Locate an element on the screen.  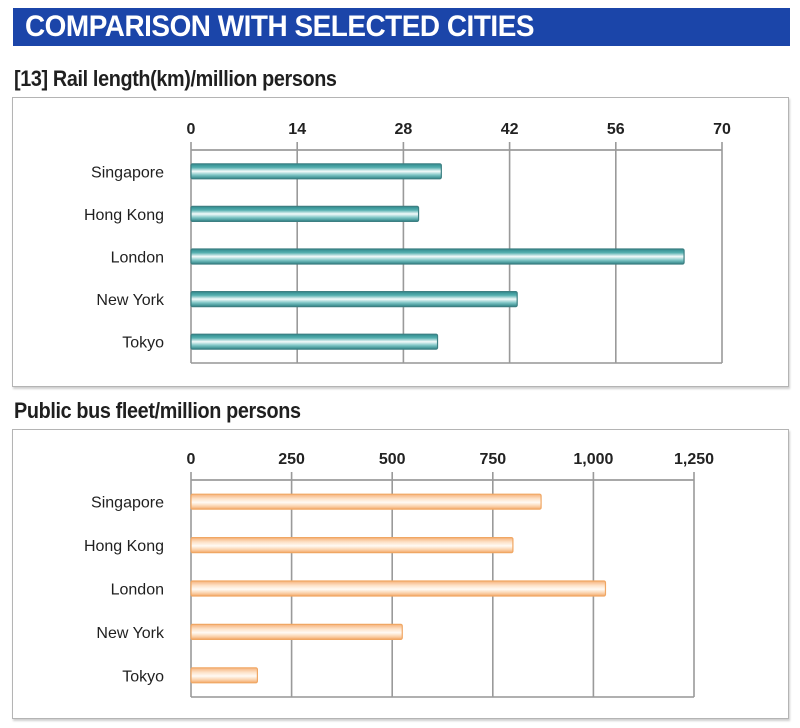
bus-bar-hong-kong is located at coordinates (352, 545).